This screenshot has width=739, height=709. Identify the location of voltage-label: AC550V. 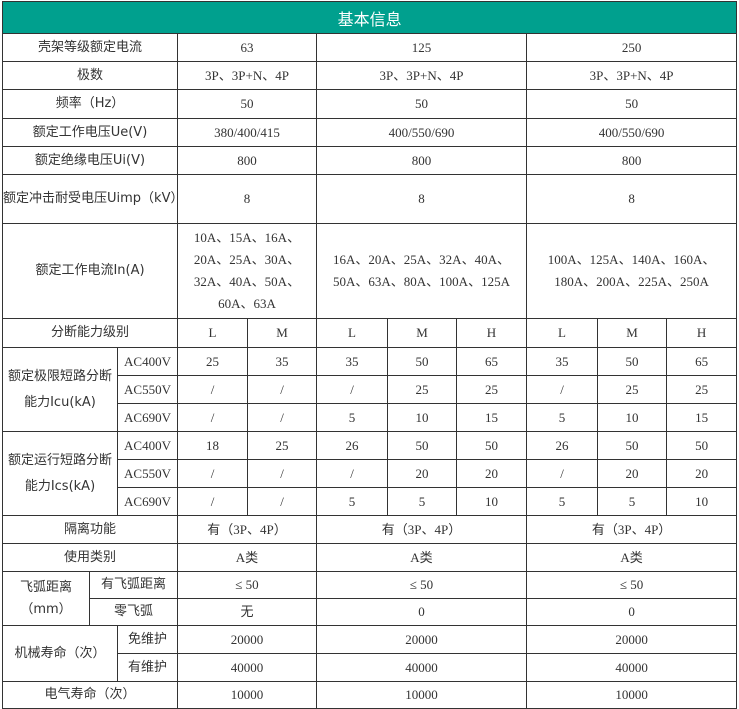
(147, 389).